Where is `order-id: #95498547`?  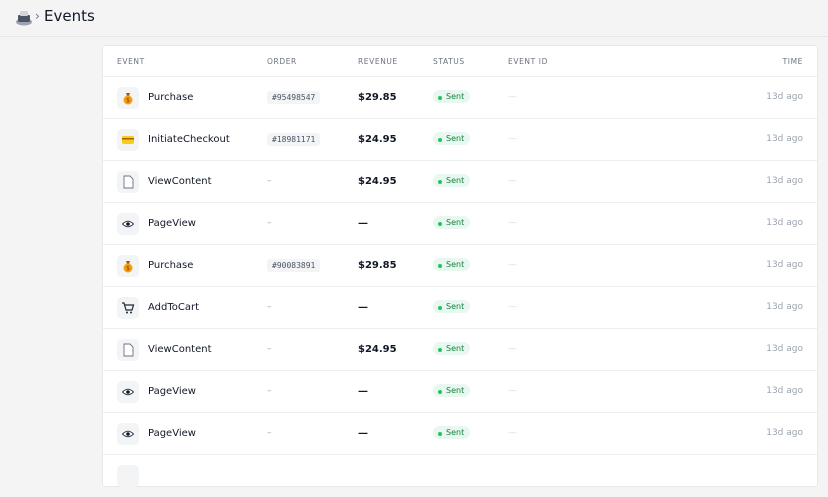 order-id: #95498547 is located at coordinates (294, 97).